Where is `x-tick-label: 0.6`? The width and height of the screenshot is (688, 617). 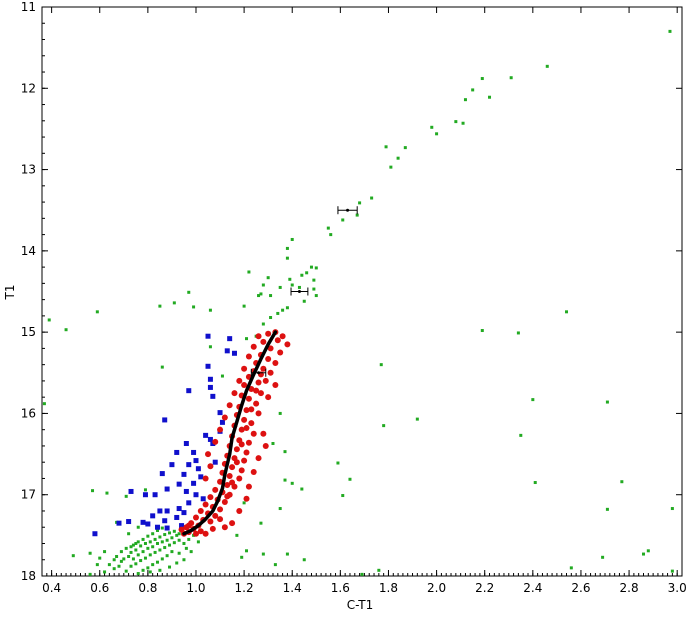 x-tick-label: 0.6 is located at coordinates (99, 588).